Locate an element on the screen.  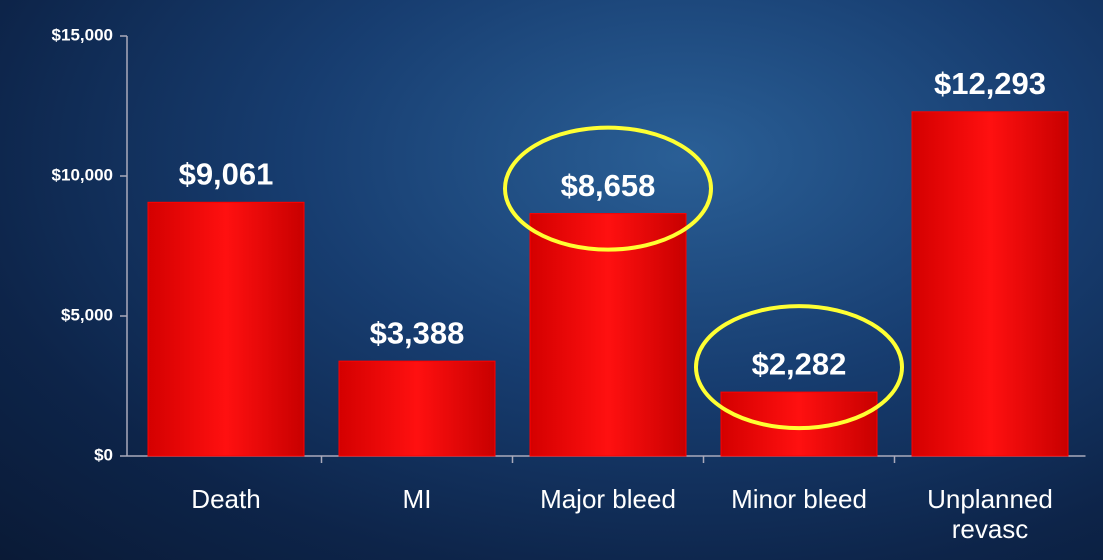
y-tick-label: $5,000 is located at coordinates (87, 314).